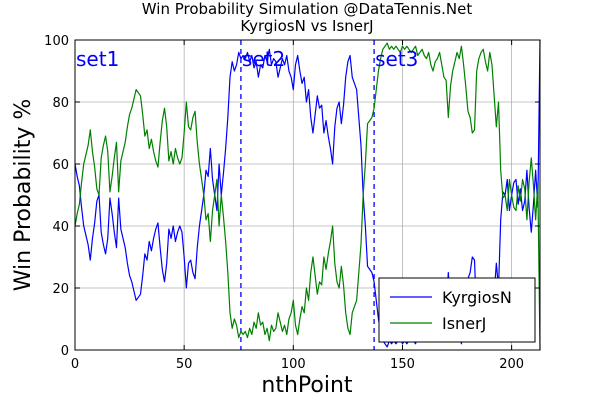  I want to click on y-tick-label: 60, so click(60, 165).